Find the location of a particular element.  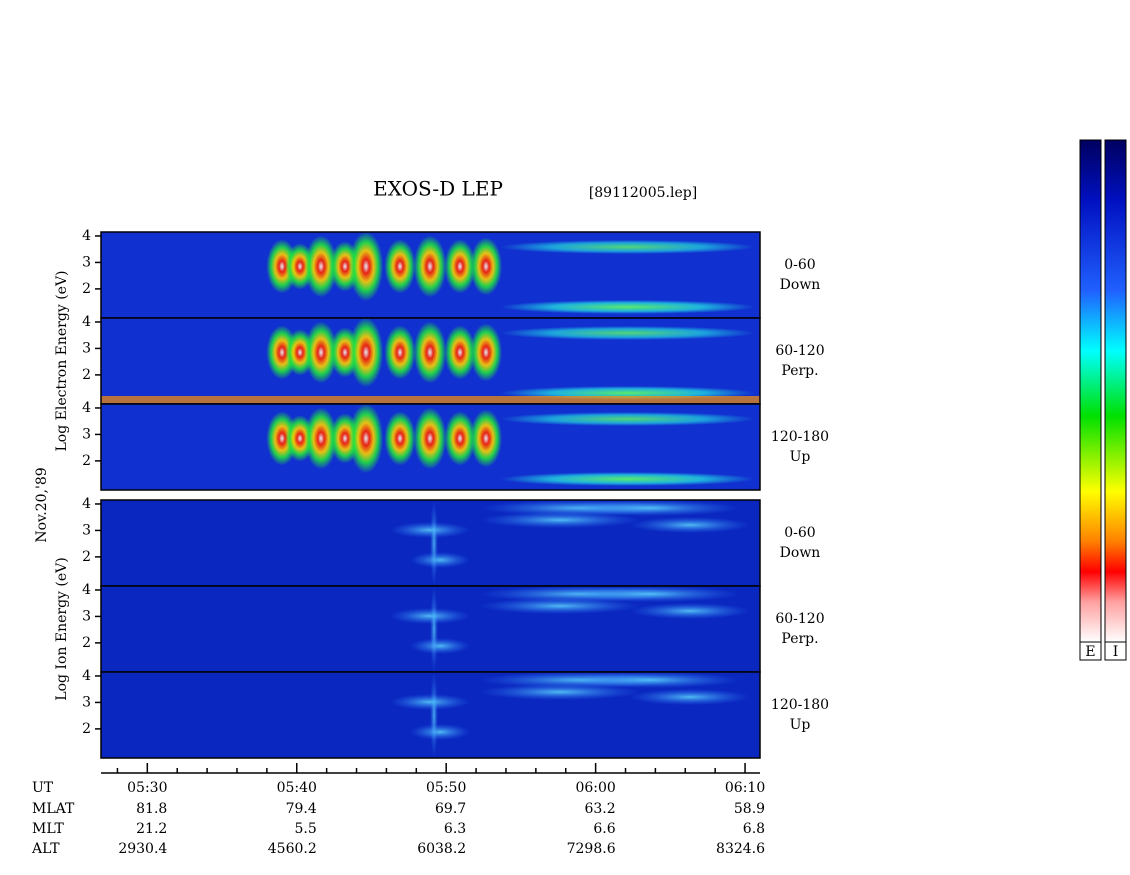

y-axis-label: Log Electron Energy (eV) is located at coordinates (62, 360).